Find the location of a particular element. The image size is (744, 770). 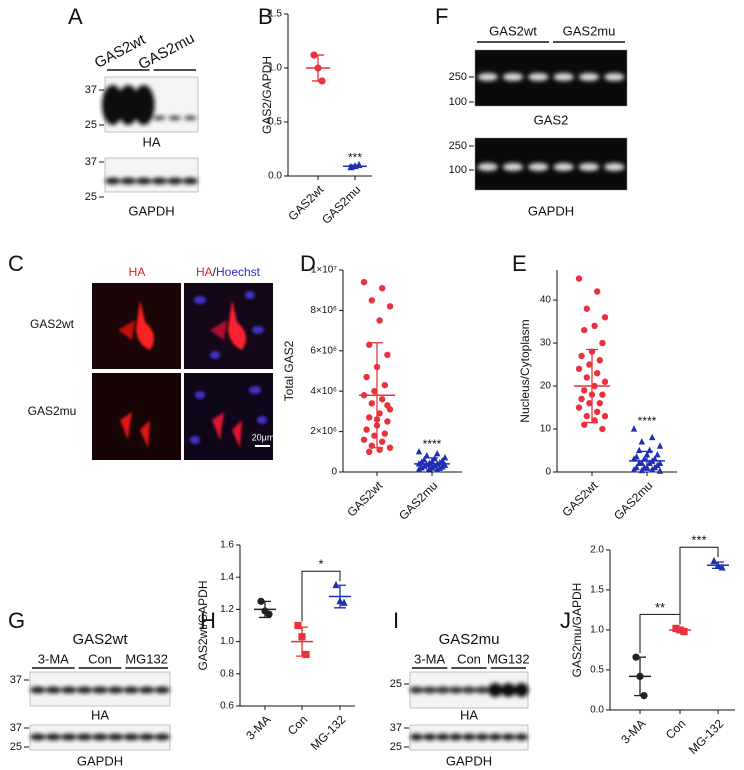

blot-title: GAS2mu is located at coordinates (469, 639).